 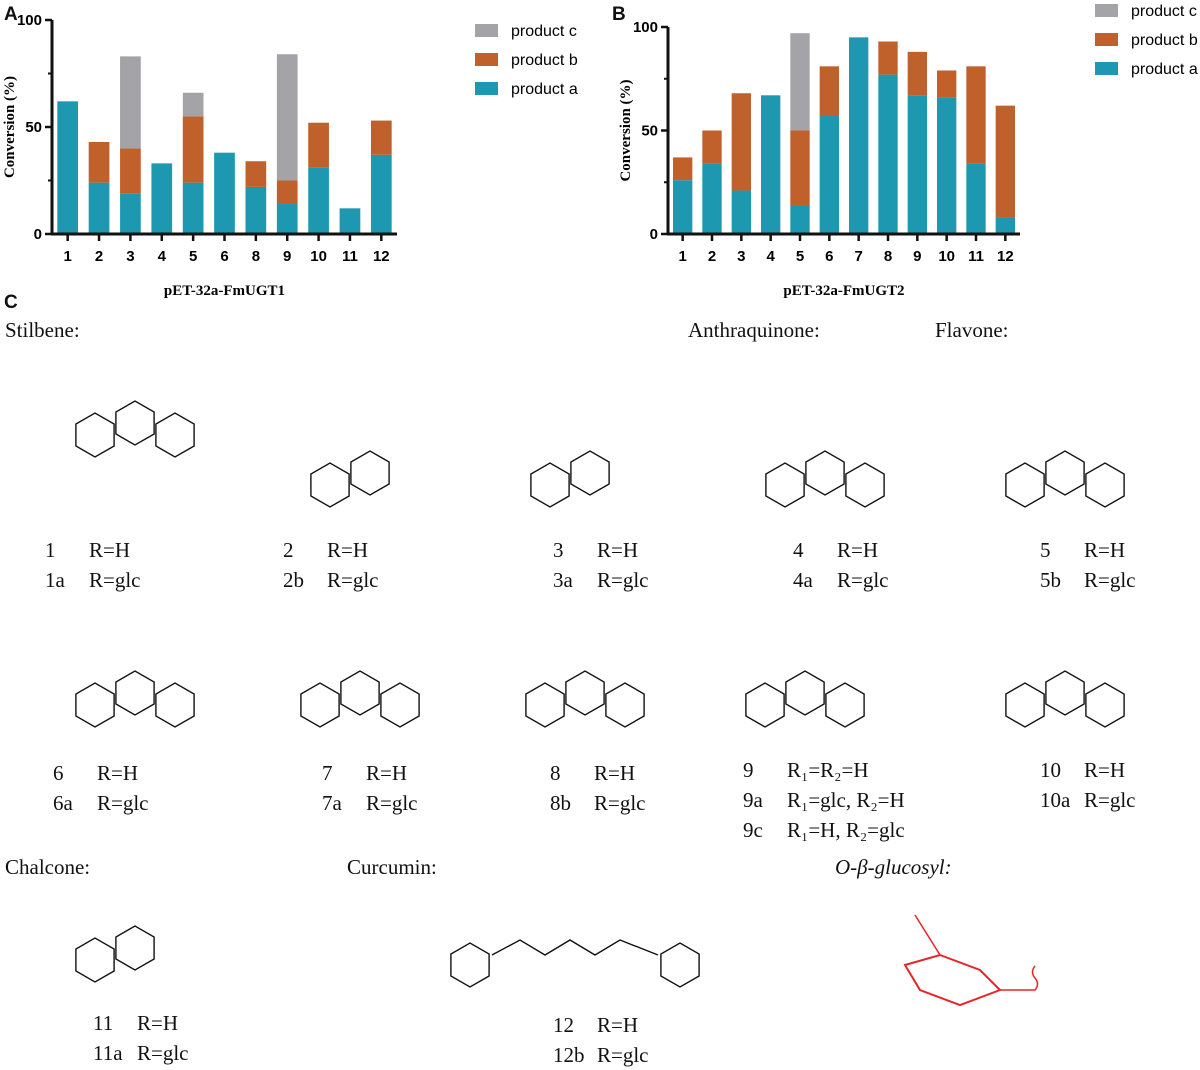 I want to click on legend-label: product a, so click(x=1164, y=69).